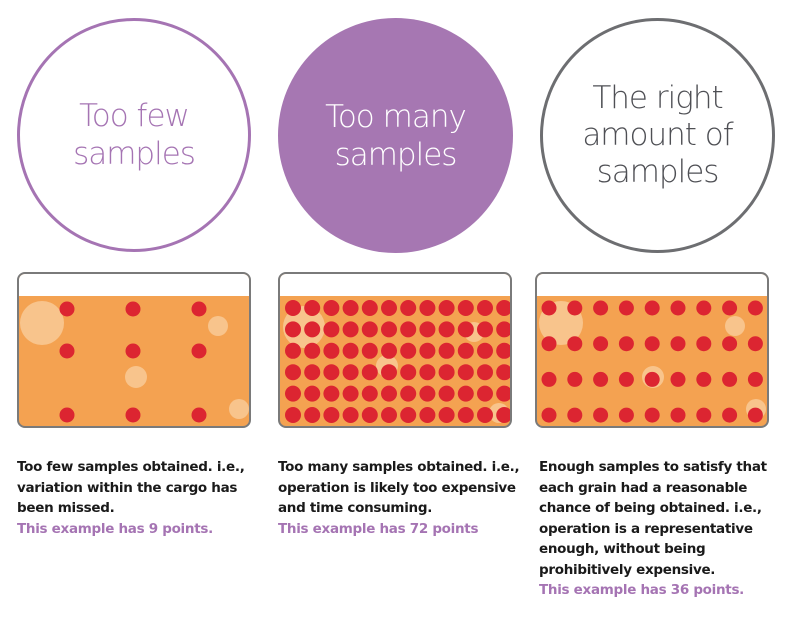  What do you see at coordinates (378, 528) in the screenshot?
I see `point-count-note: This example has 72 points` at bounding box center [378, 528].